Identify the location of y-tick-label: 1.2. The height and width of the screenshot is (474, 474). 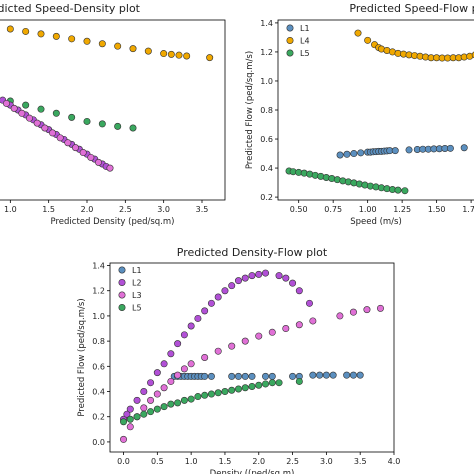
(98, 291).